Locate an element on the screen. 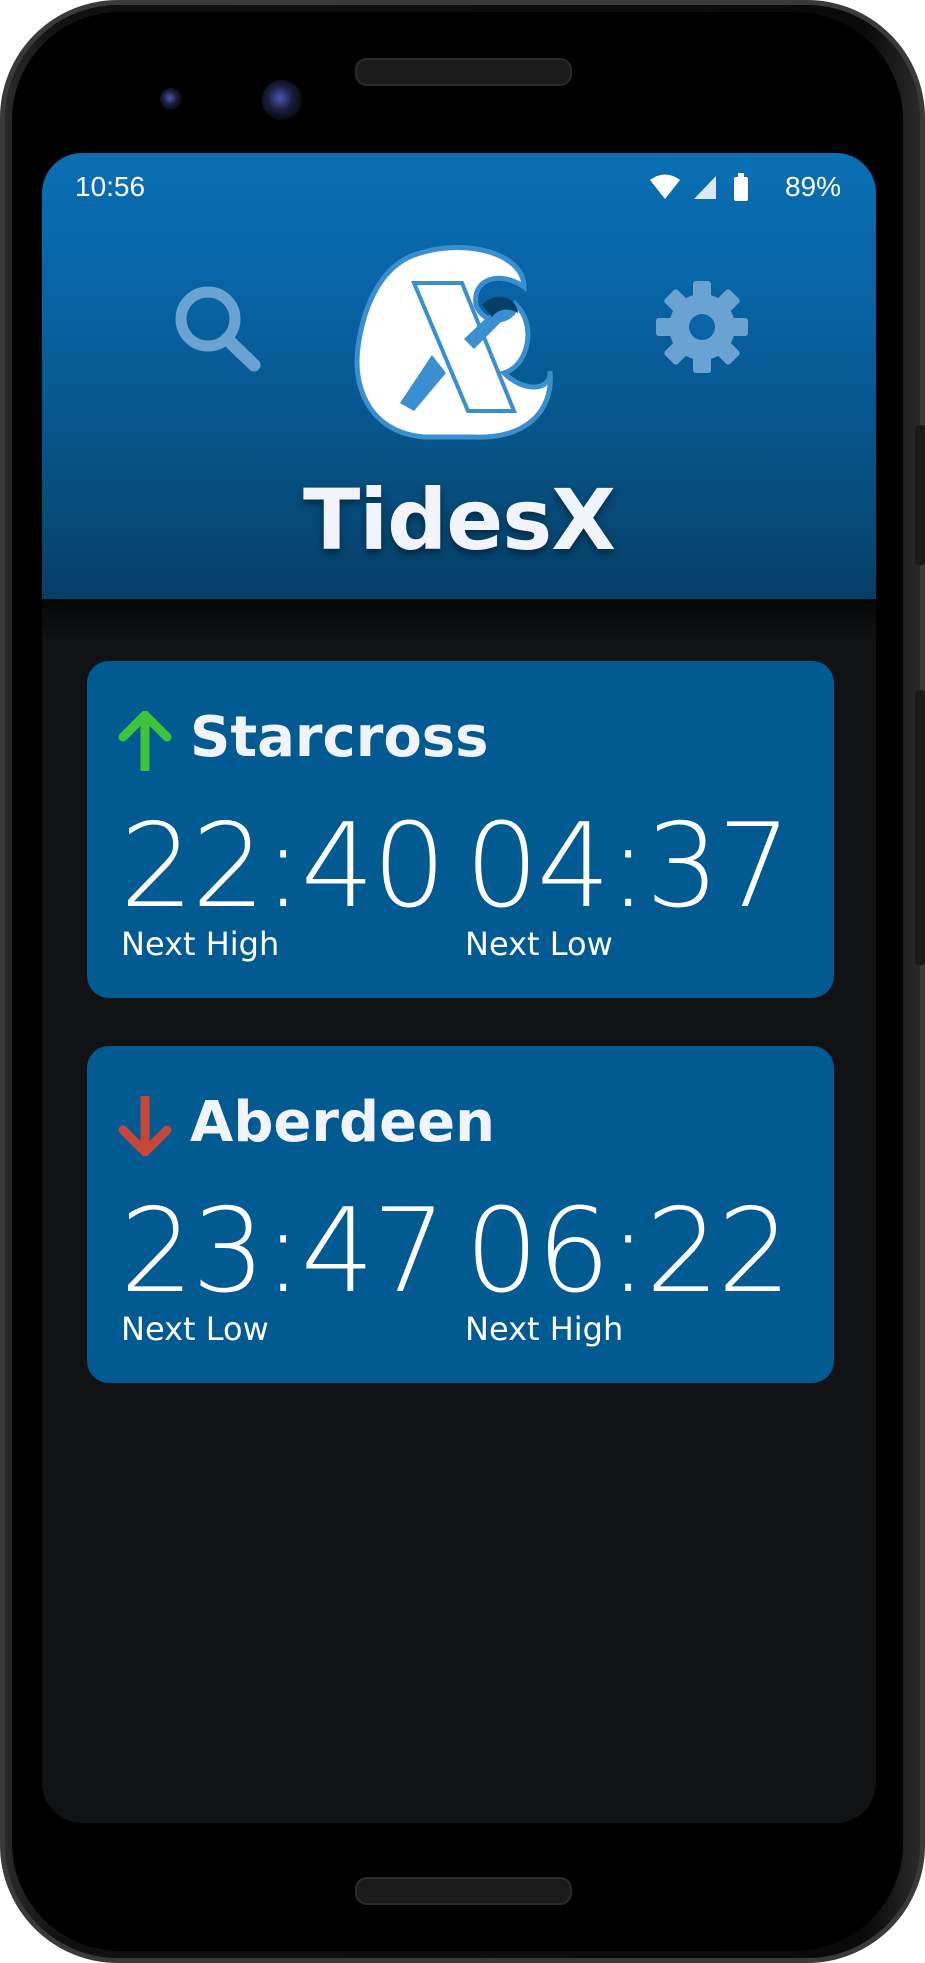 The image size is (925, 1963). gear-icon is located at coordinates (702, 327).